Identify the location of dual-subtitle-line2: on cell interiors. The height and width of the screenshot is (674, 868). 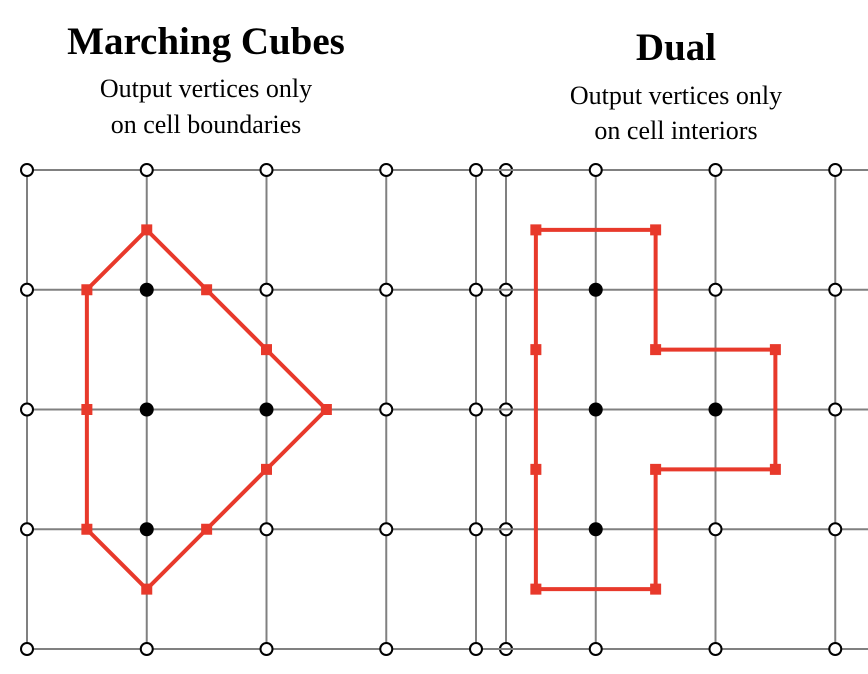
(676, 130).